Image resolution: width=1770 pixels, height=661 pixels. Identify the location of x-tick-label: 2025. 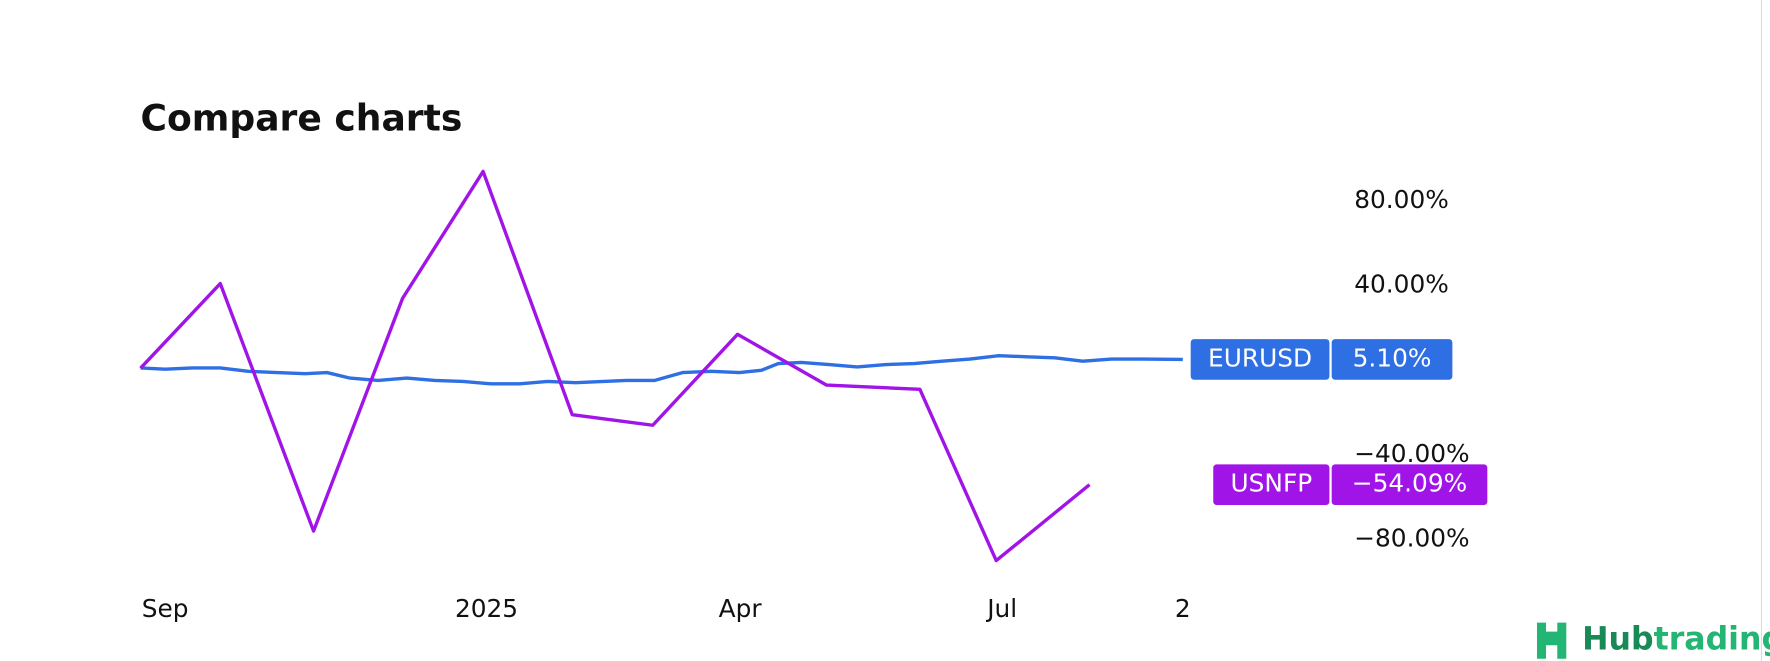
(486, 608).